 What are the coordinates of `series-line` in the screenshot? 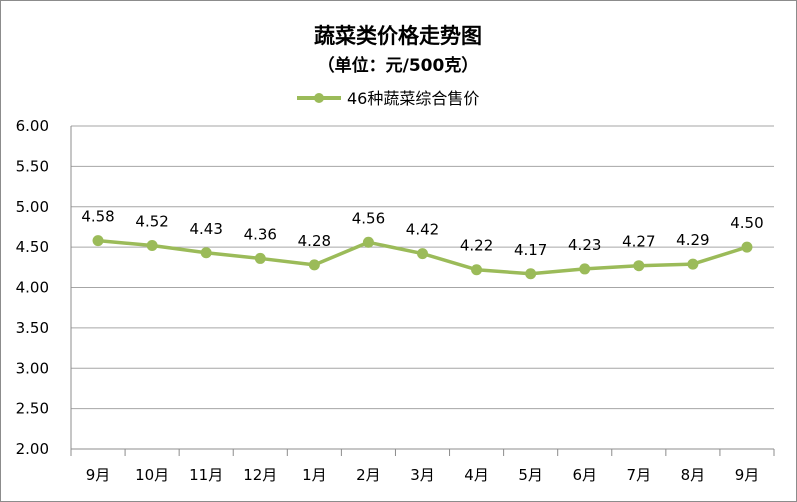 It's located at (422, 257).